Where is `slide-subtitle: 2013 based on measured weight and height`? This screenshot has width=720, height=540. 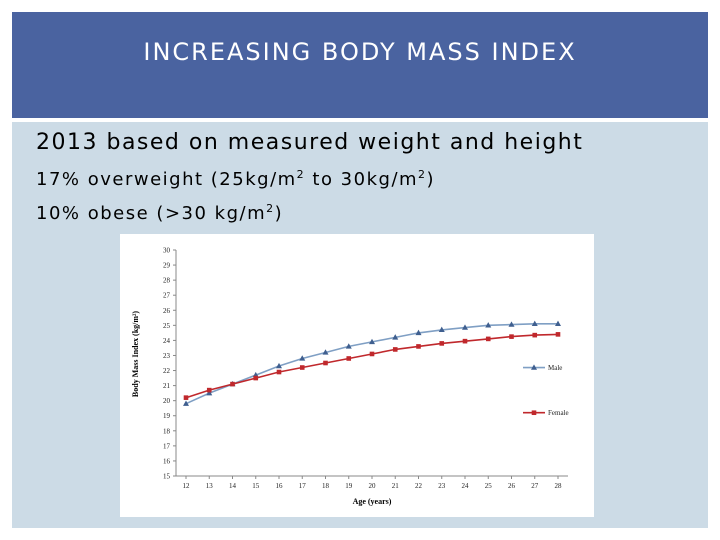 slide-subtitle: 2013 based on measured weight and height is located at coordinates (310, 142).